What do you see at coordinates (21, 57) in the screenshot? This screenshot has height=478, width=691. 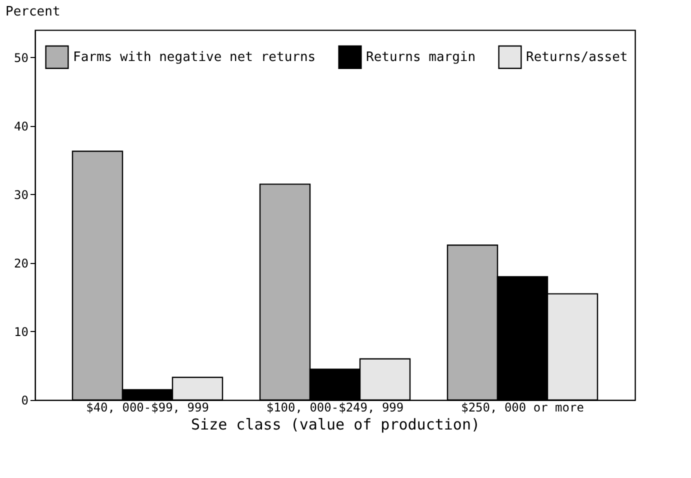 I see `y-tick-label: 50` at bounding box center [21, 57].